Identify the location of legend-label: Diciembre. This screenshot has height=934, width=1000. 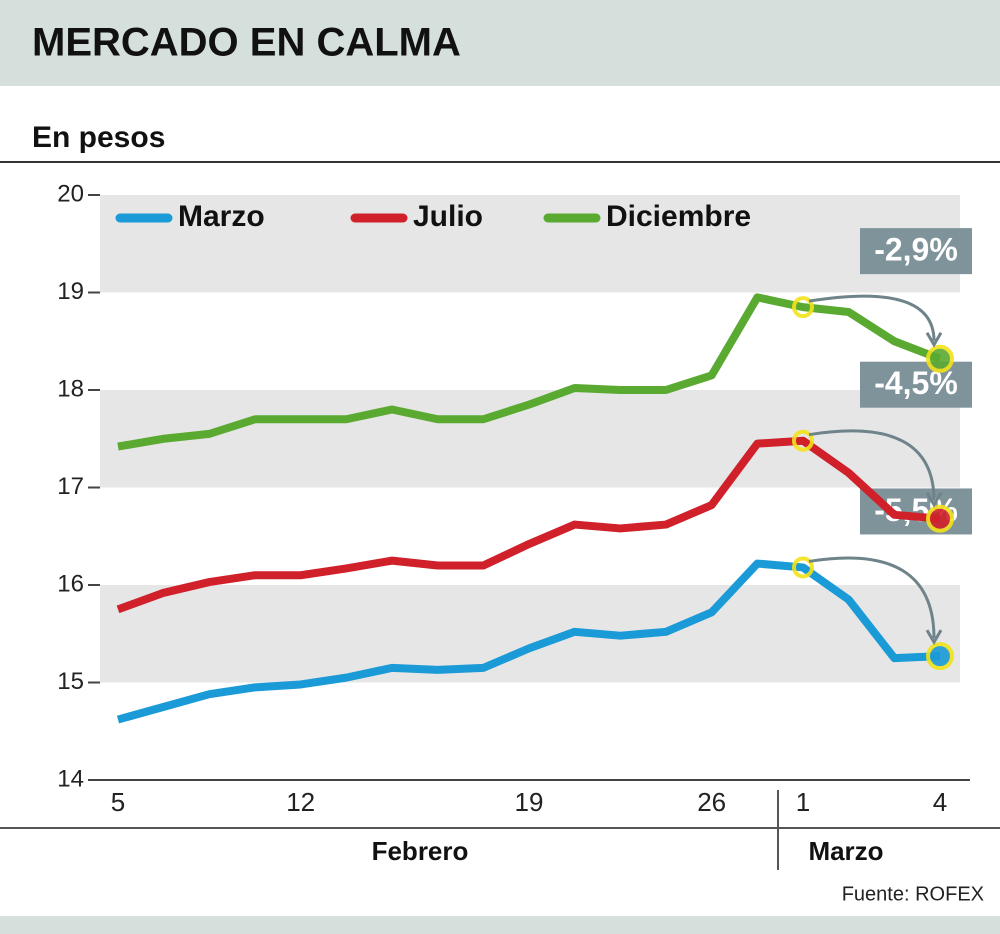
(678, 216).